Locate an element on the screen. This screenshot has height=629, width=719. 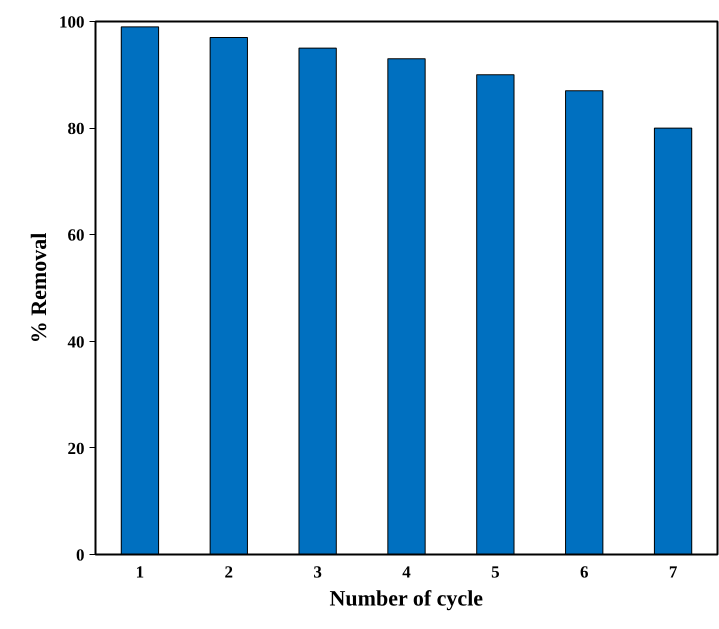
y-tick-label: 60 is located at coordinates (76, 235).